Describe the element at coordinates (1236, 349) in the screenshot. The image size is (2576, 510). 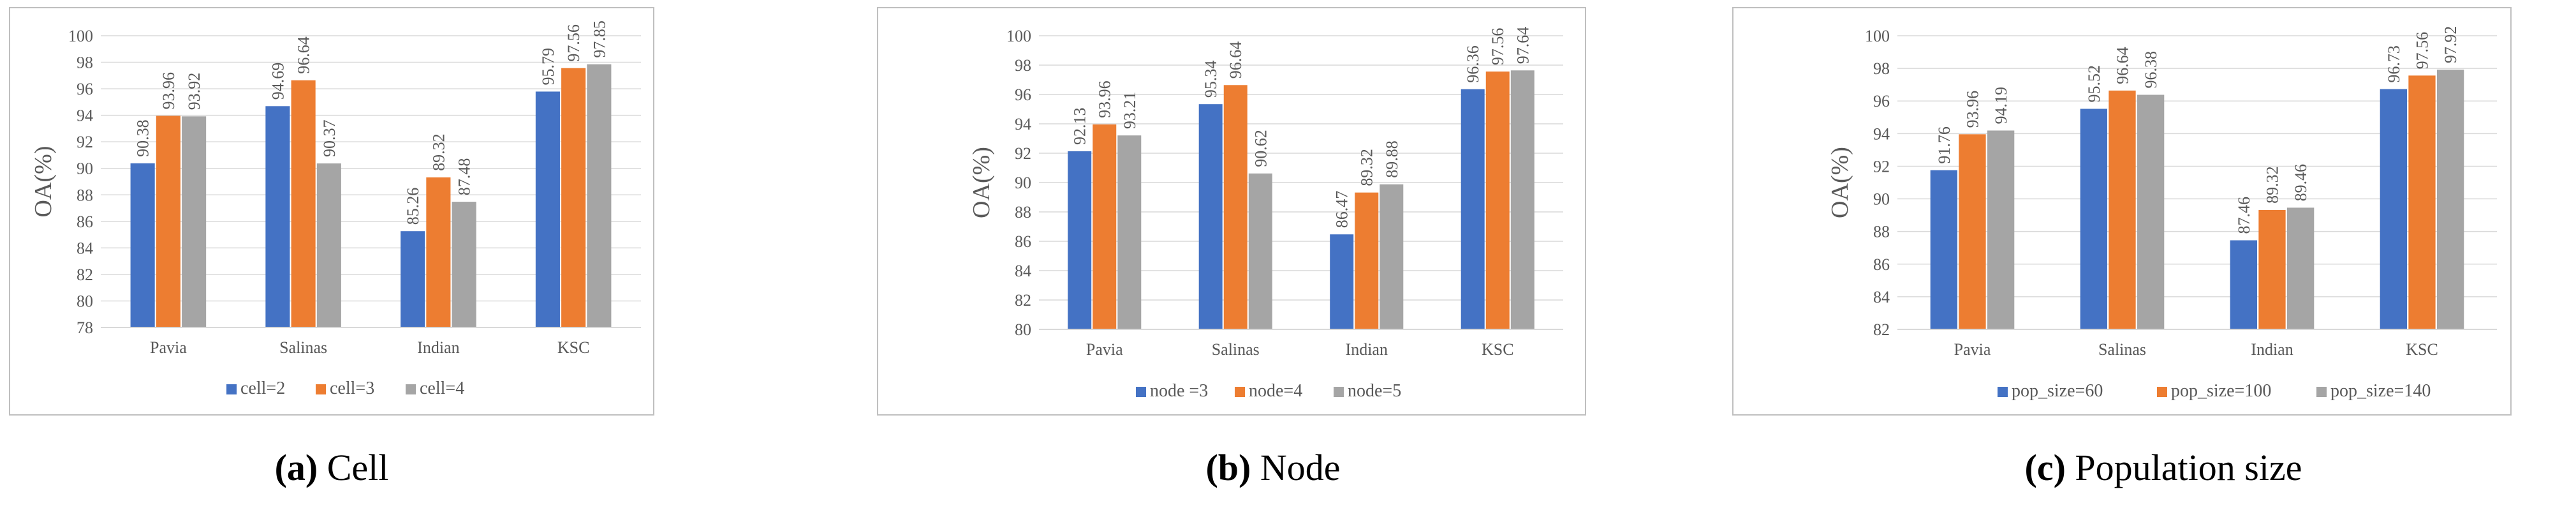
I see `x-tick-label: Salinas` at that location.